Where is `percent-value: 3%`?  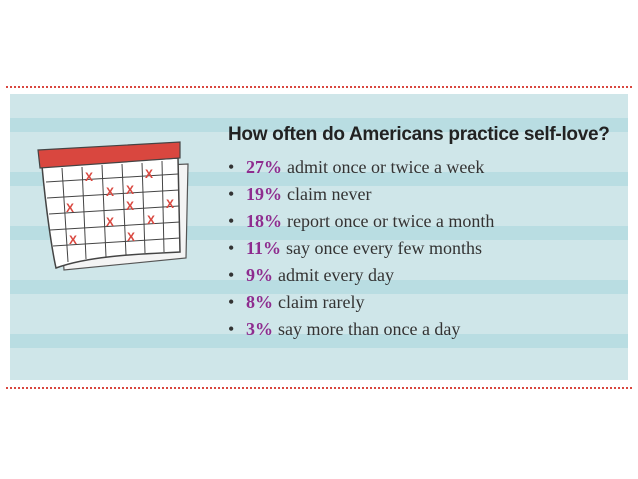 percent-value: 3% is located at coordinates (259, 329).